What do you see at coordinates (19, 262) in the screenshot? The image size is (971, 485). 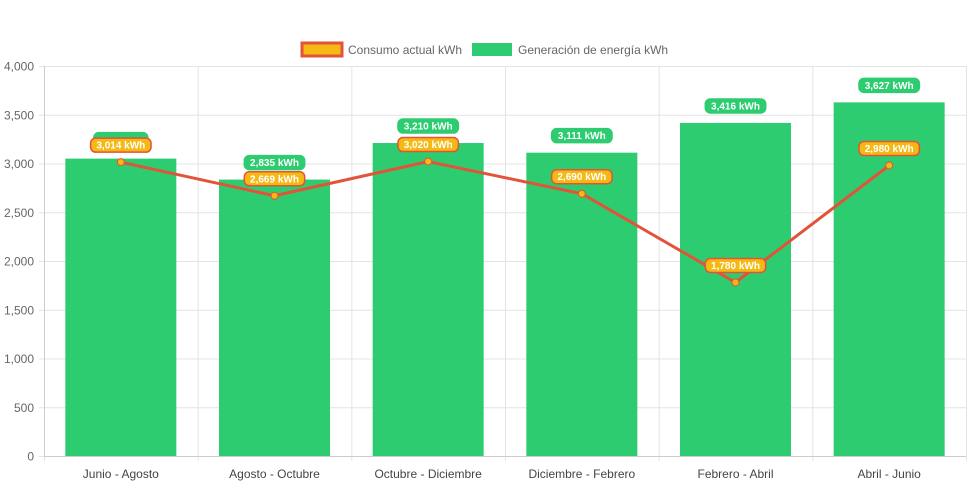 I see `y-tick-label: 2,000` at bounding box center [19, 262].